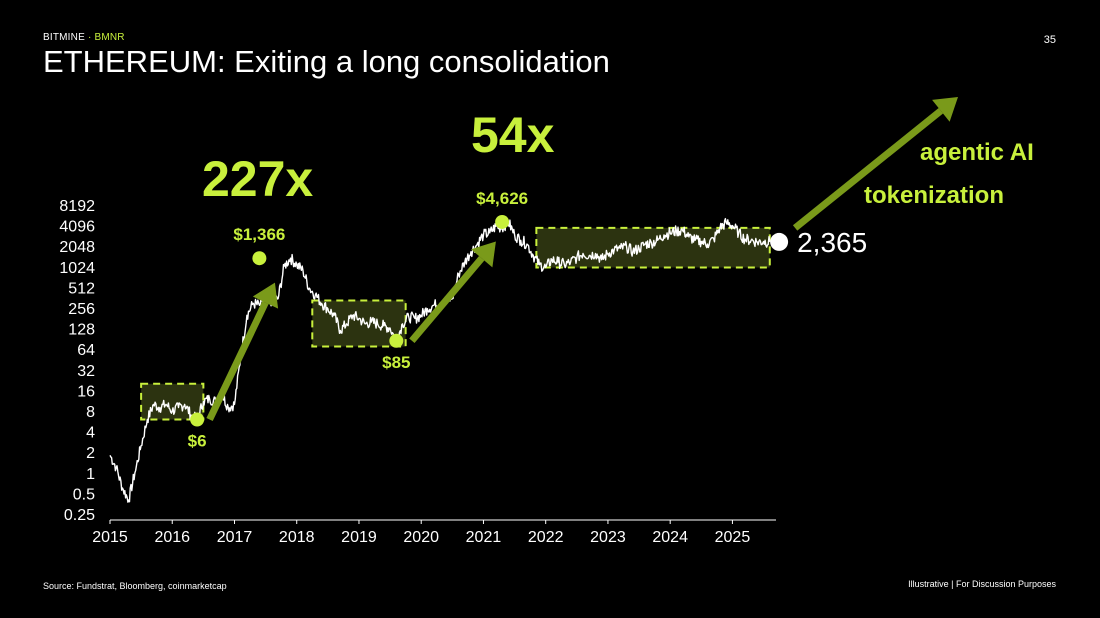 This screenshot has height=618, width=1100. I want to click on y-tick-label: 1, so click(90, 474).